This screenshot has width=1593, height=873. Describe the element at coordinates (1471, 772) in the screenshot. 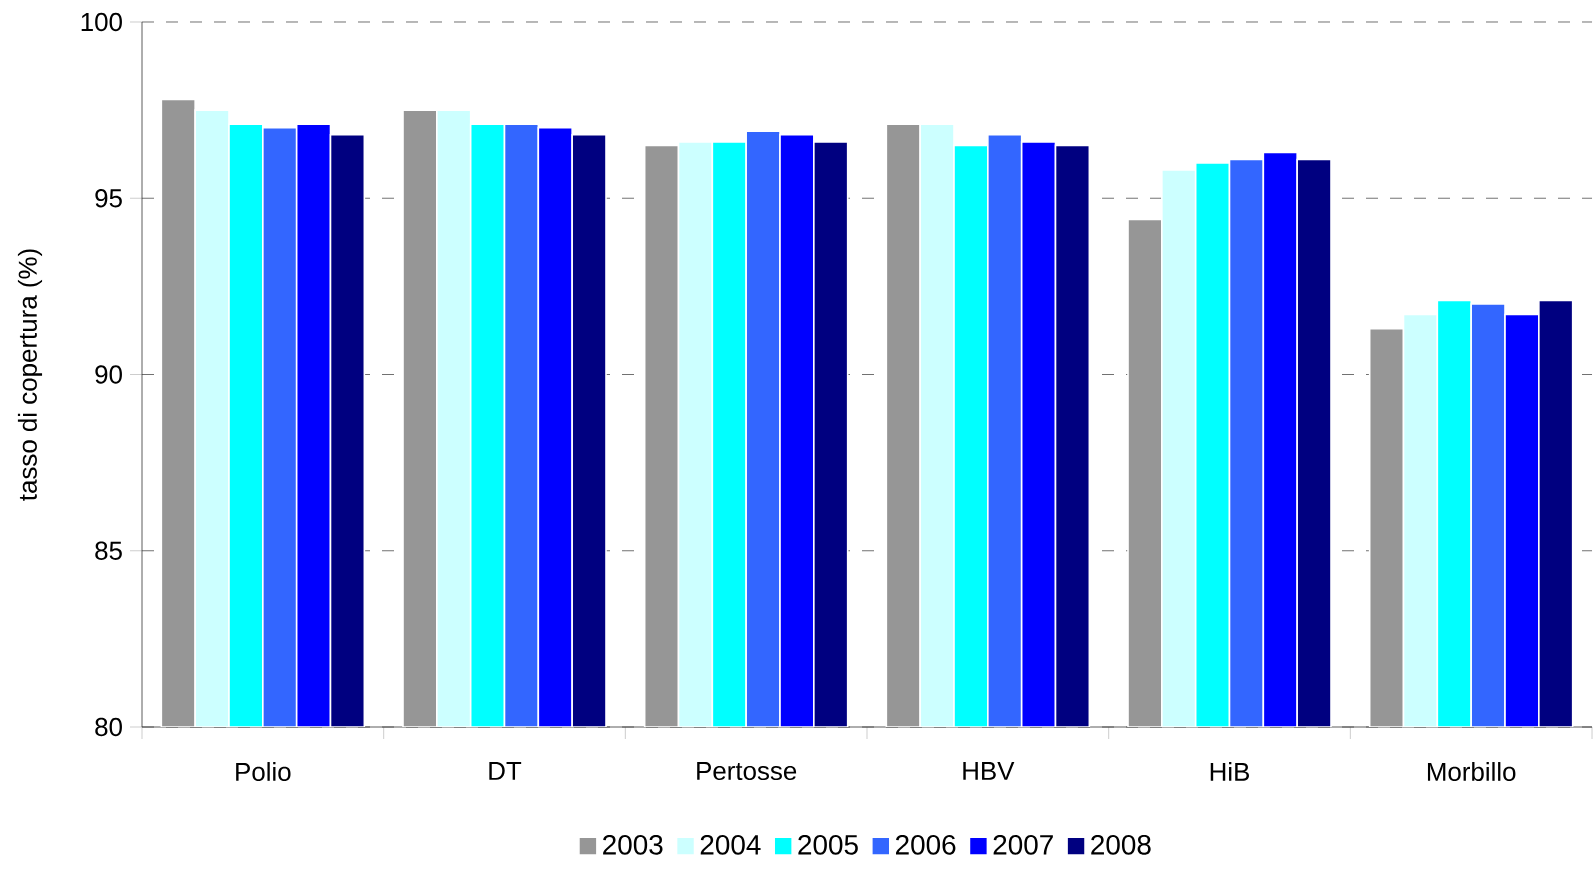

I see `x-tick-label: Morbillo` at that location.